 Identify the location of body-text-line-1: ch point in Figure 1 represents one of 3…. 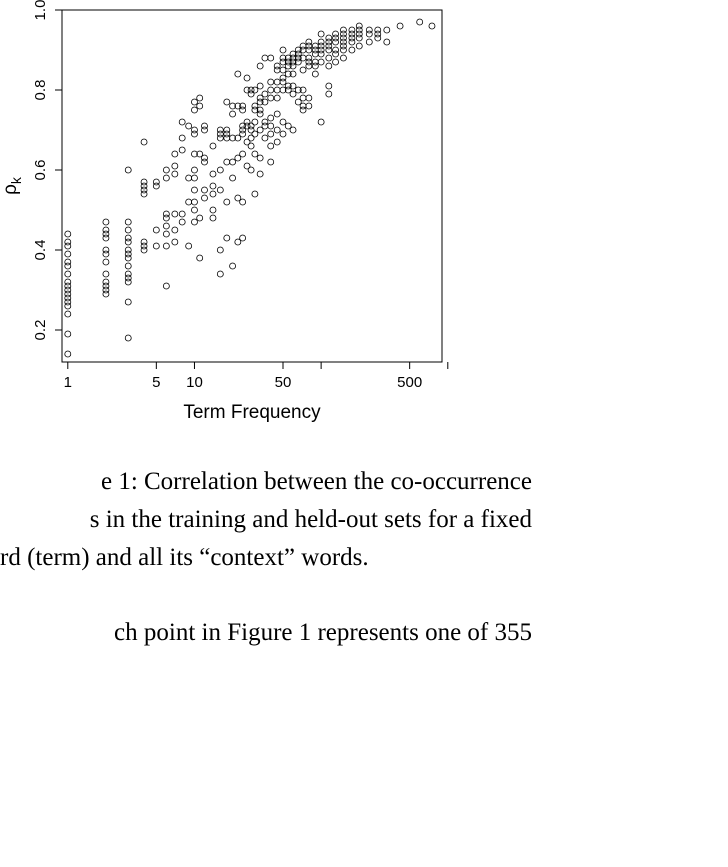
(323, 632).